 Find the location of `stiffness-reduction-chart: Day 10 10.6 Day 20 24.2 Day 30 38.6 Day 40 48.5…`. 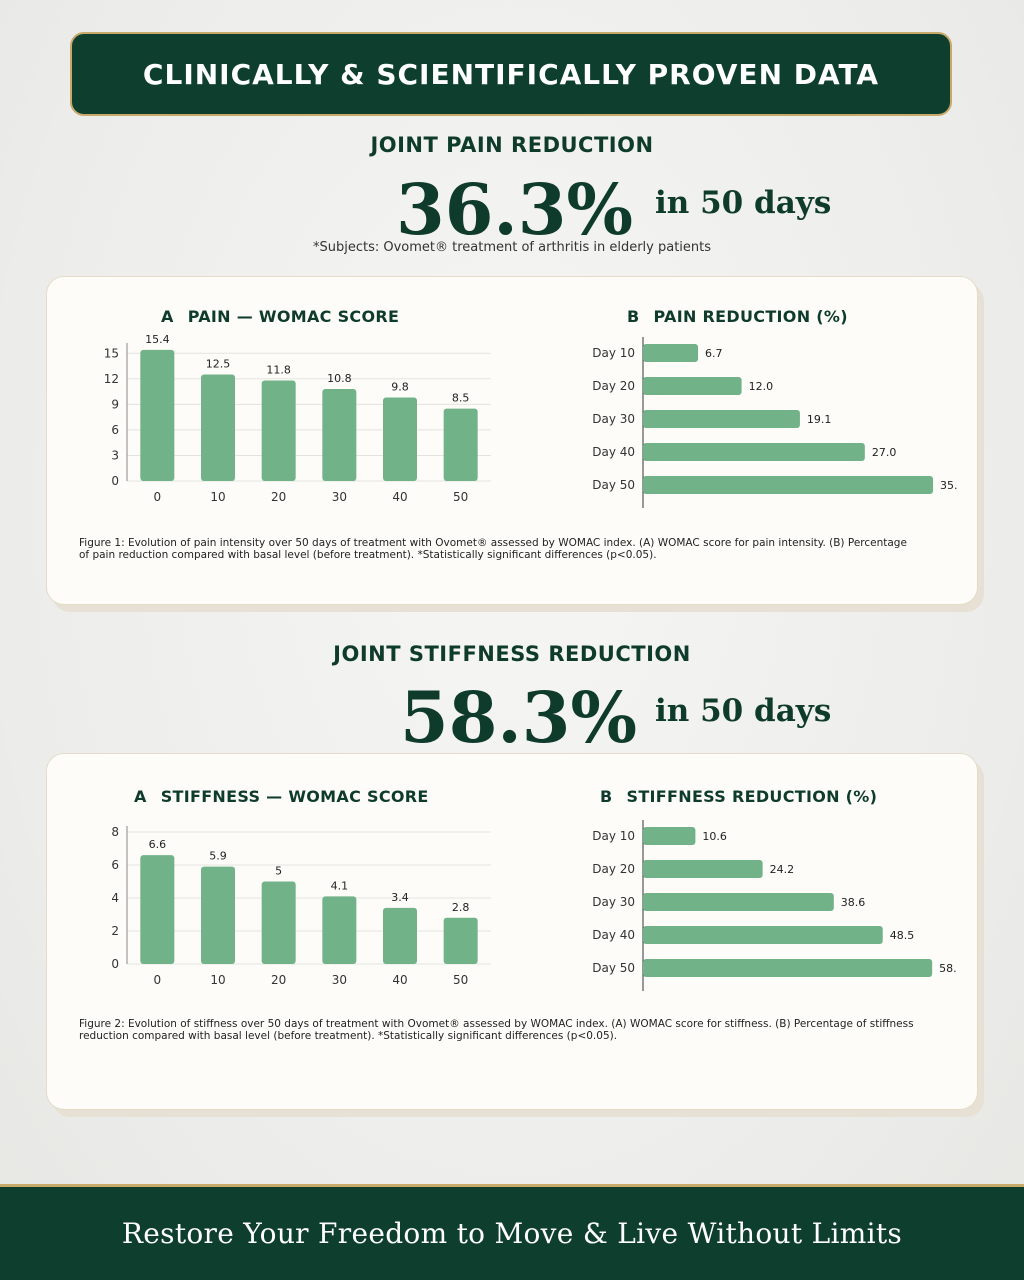

stiffness-reduction-chart: Day 10 10.6 Day 20 24.2 Day 30 38.6 Day 40 48.5… is located at coordinates (774, 905).